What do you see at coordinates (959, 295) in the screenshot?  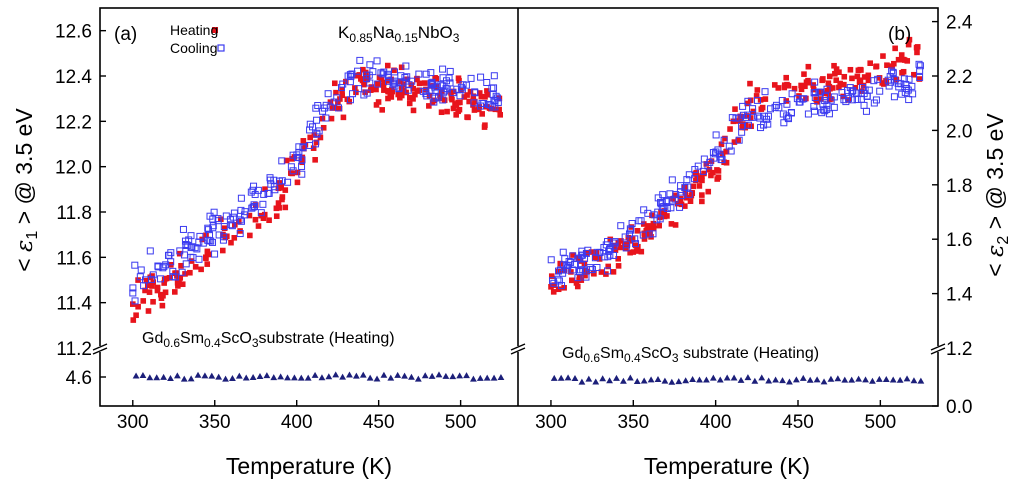 I see `y-tick-label: 1.4` at bounding box center [959, 295].